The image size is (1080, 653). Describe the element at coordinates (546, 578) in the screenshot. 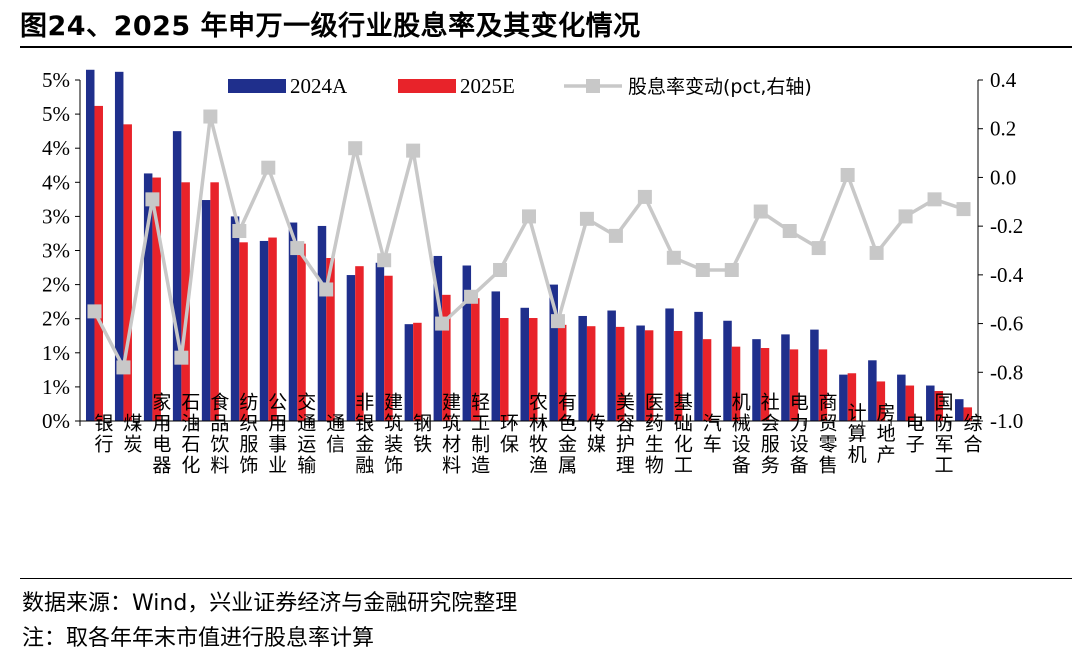

I see `footer-rule` at that location.